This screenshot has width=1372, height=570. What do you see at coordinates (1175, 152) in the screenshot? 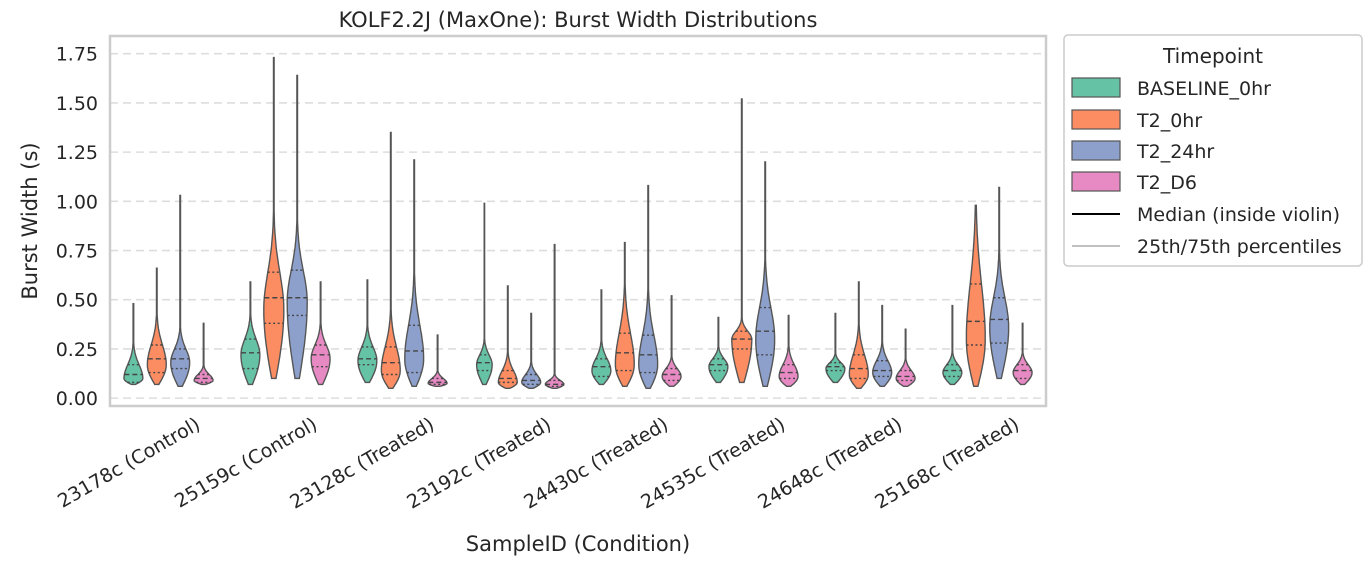
I see `legend-label: T2_24hr` at bounding box center [1175, 152].